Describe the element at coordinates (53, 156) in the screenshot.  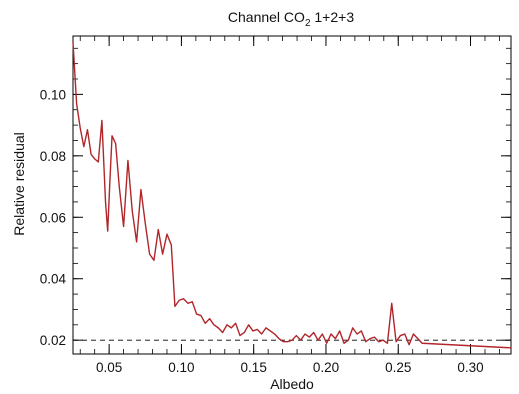
I see `y-tick-label: 0.08` at that location.